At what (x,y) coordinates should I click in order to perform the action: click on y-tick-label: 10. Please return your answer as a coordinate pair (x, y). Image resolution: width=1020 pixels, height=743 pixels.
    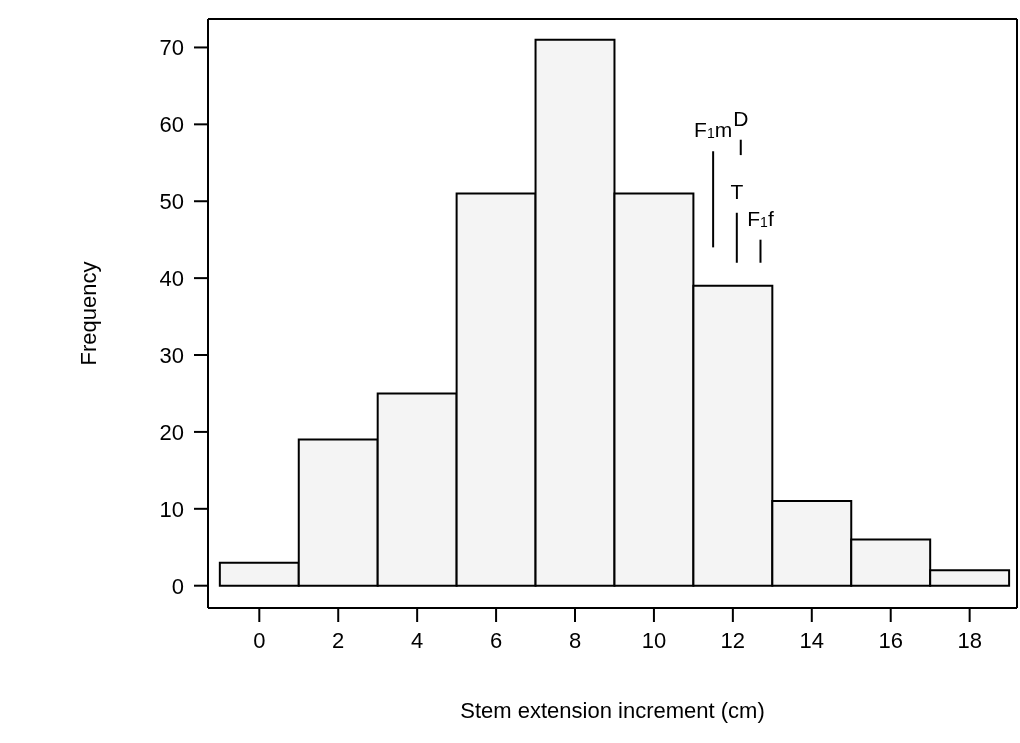
    Looking at the image, I should click on (171, 509).